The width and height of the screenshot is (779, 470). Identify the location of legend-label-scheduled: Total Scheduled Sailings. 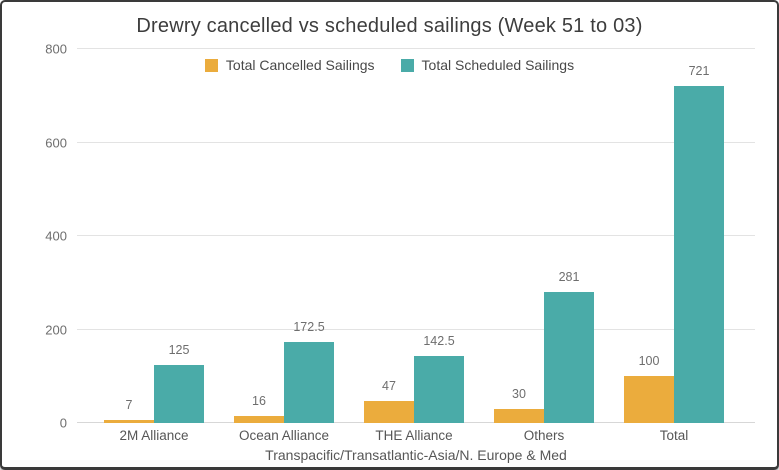
(498, 65).